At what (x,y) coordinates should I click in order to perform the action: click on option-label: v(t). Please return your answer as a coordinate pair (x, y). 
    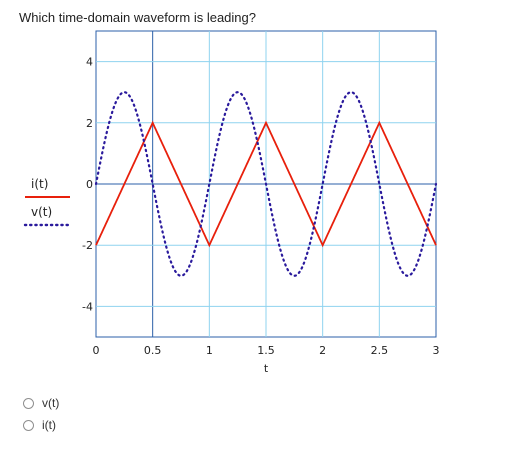
    Looking at the image, I should click on (51, 403).